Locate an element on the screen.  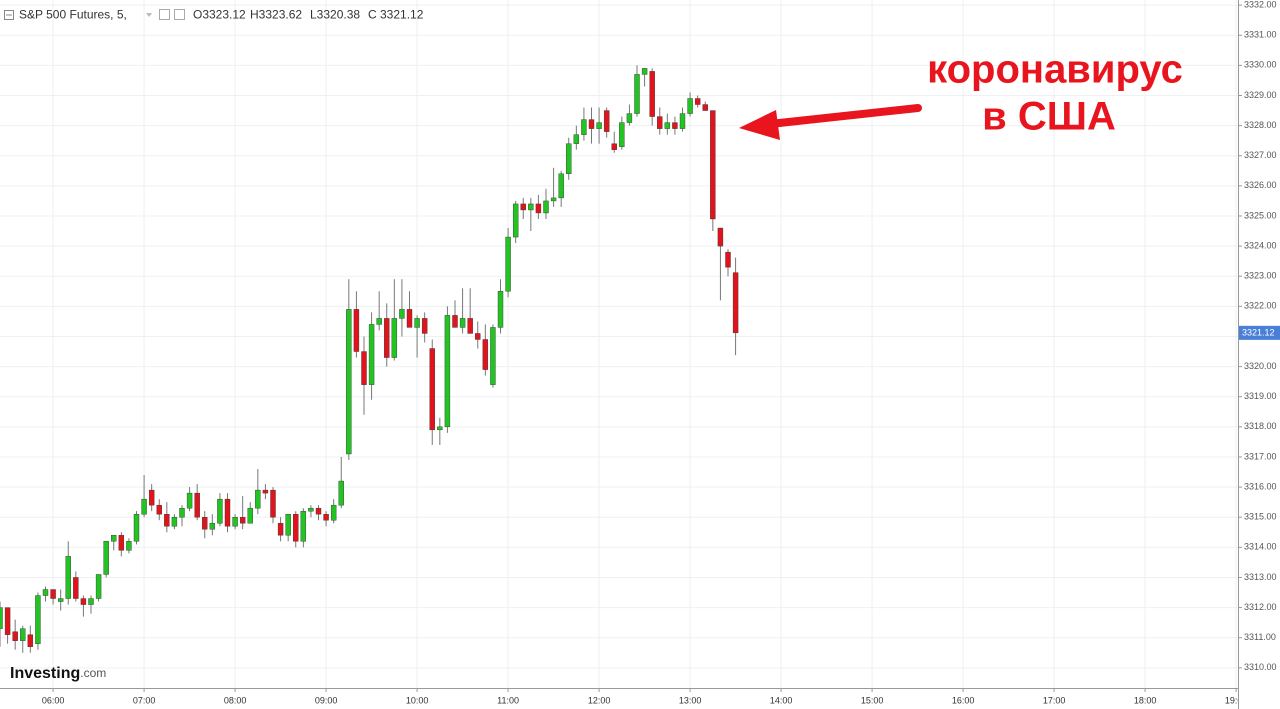
y-tick-label: 3310.00 is located at coordinates (1260, 667).